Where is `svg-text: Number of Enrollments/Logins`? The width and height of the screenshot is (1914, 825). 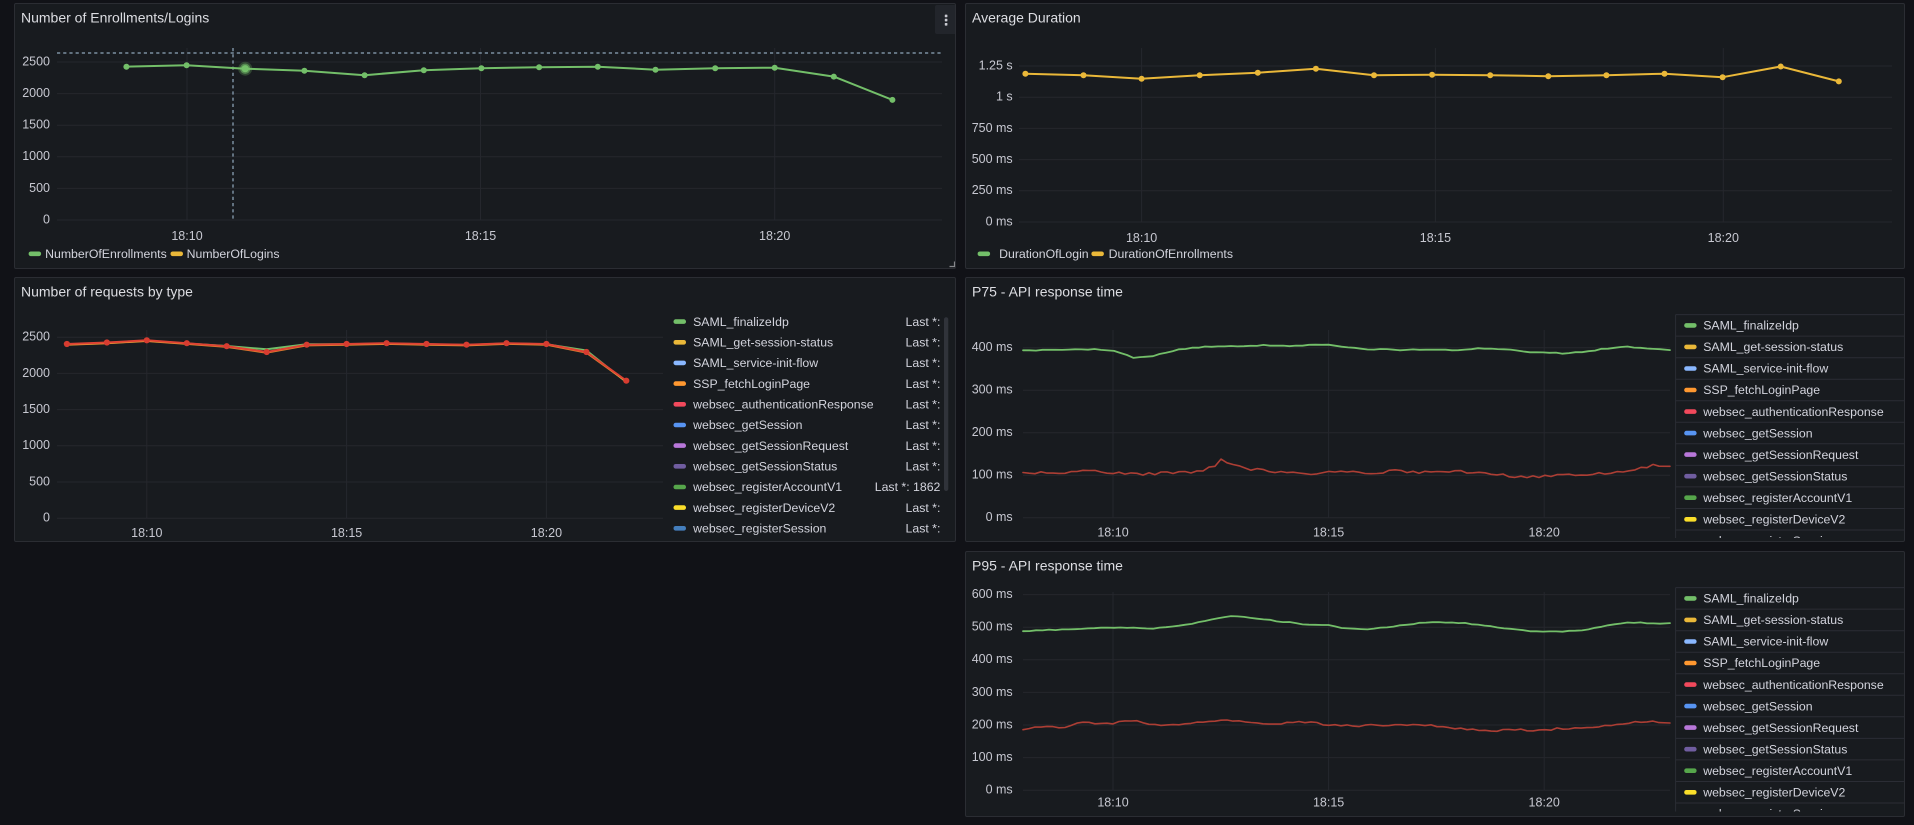
svg-text: Number of Enrollments/Logins is located at coordinates (115, 17).